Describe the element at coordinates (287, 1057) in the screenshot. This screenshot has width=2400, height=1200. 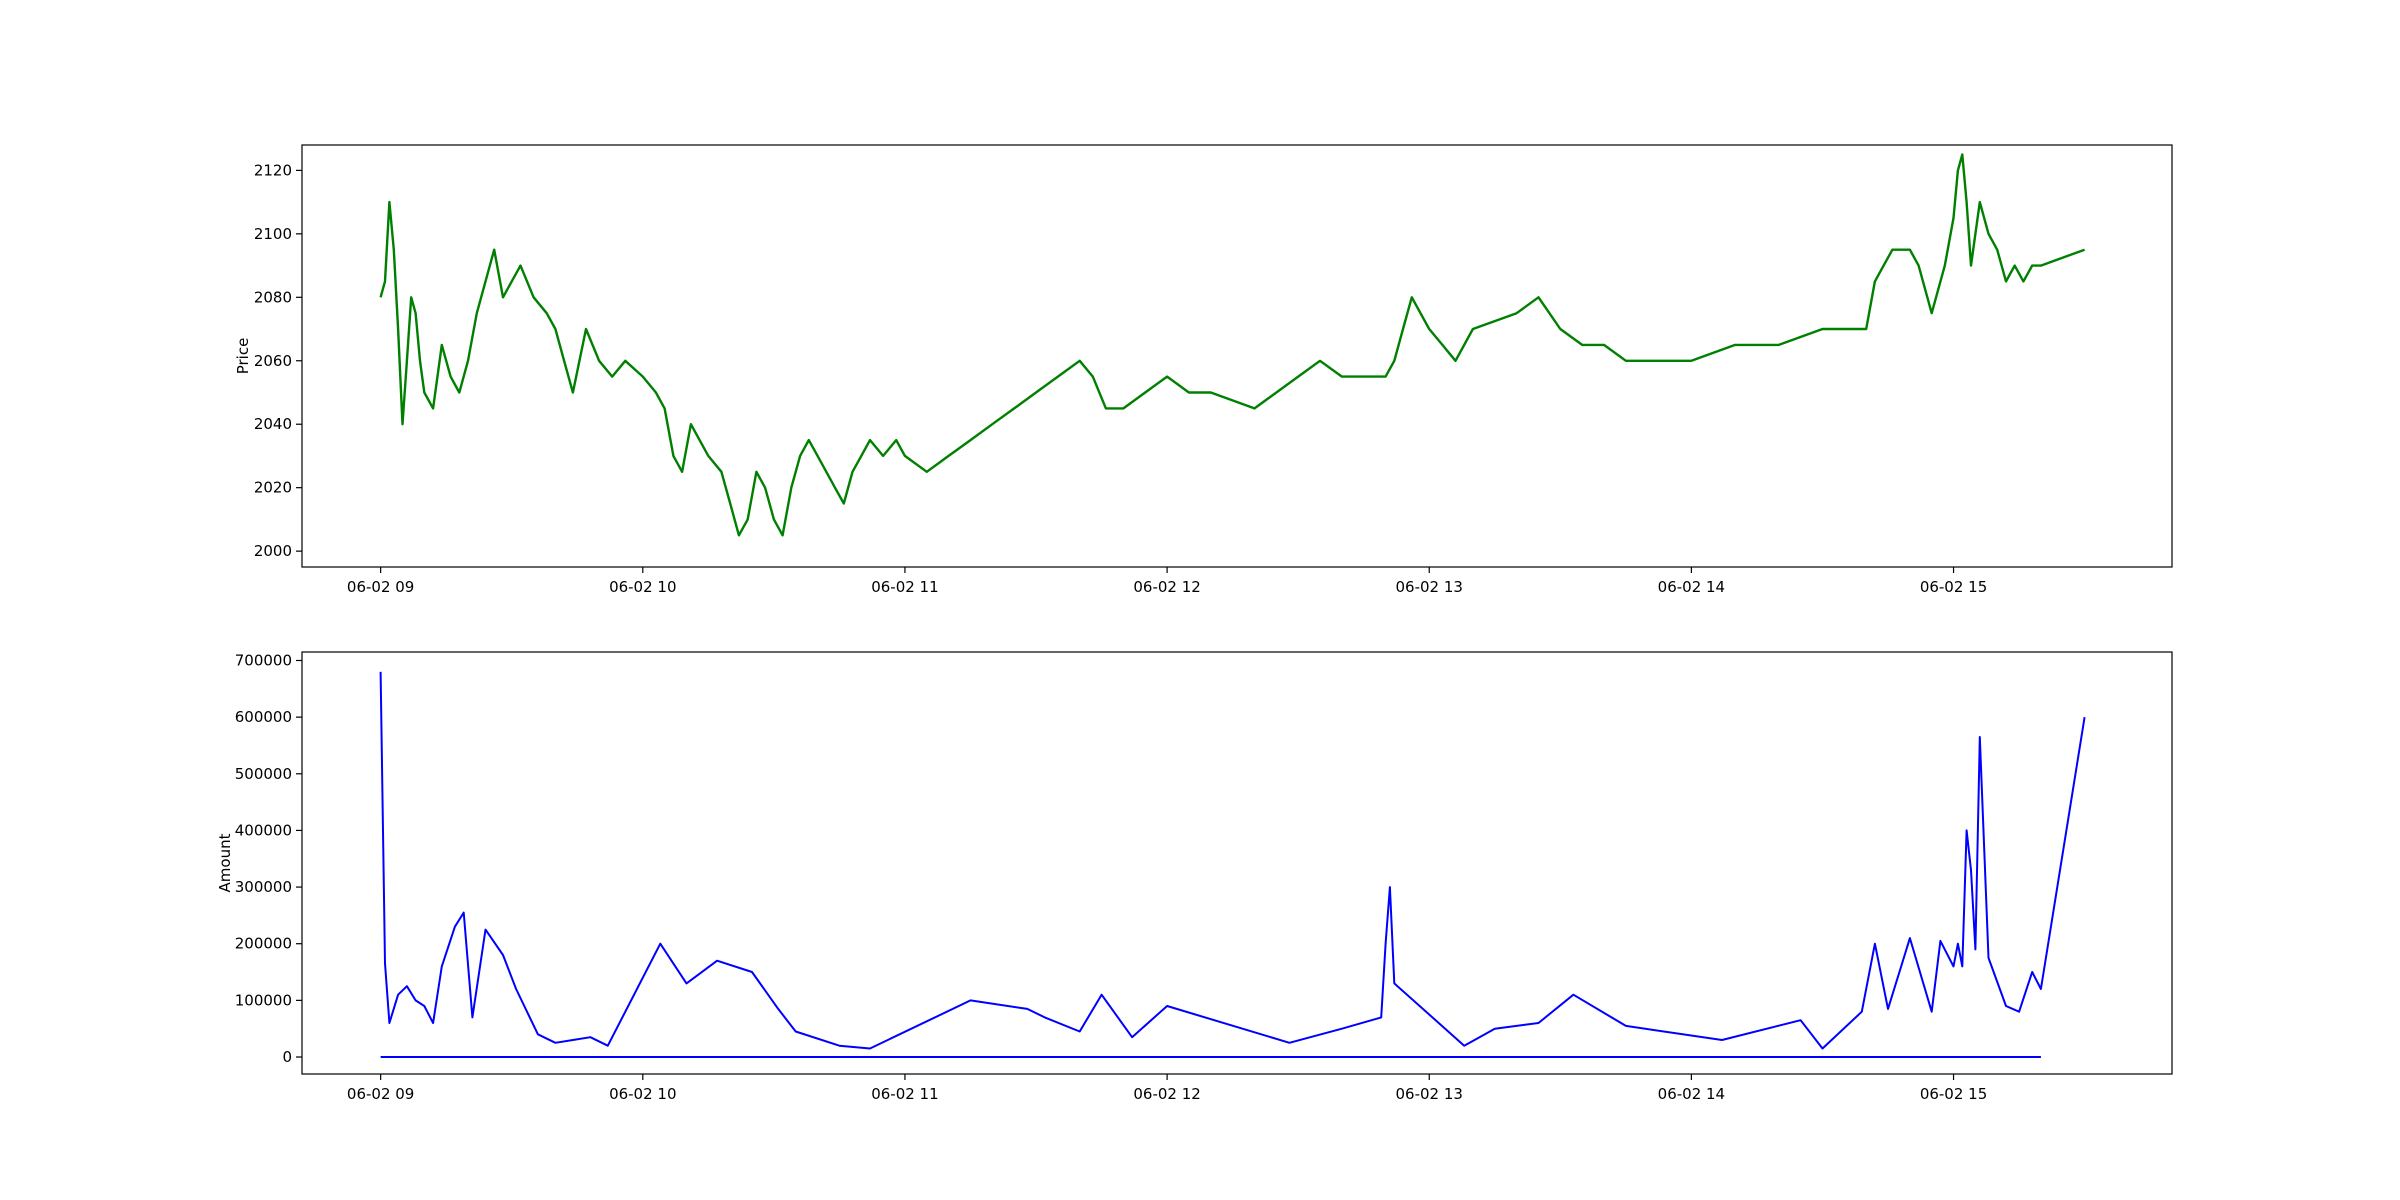
I see `amount-y-tick-label: 0` at that location.